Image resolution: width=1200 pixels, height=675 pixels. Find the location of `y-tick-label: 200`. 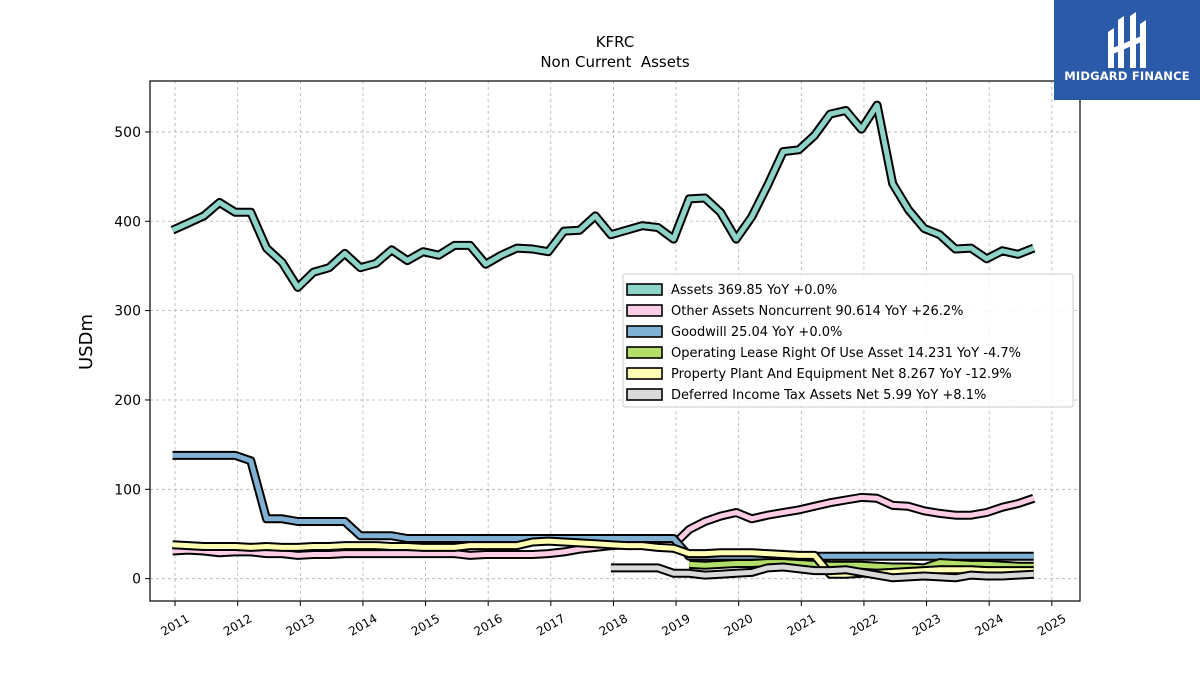

y-tick-label: 200 is located at coordinates (127, 401).